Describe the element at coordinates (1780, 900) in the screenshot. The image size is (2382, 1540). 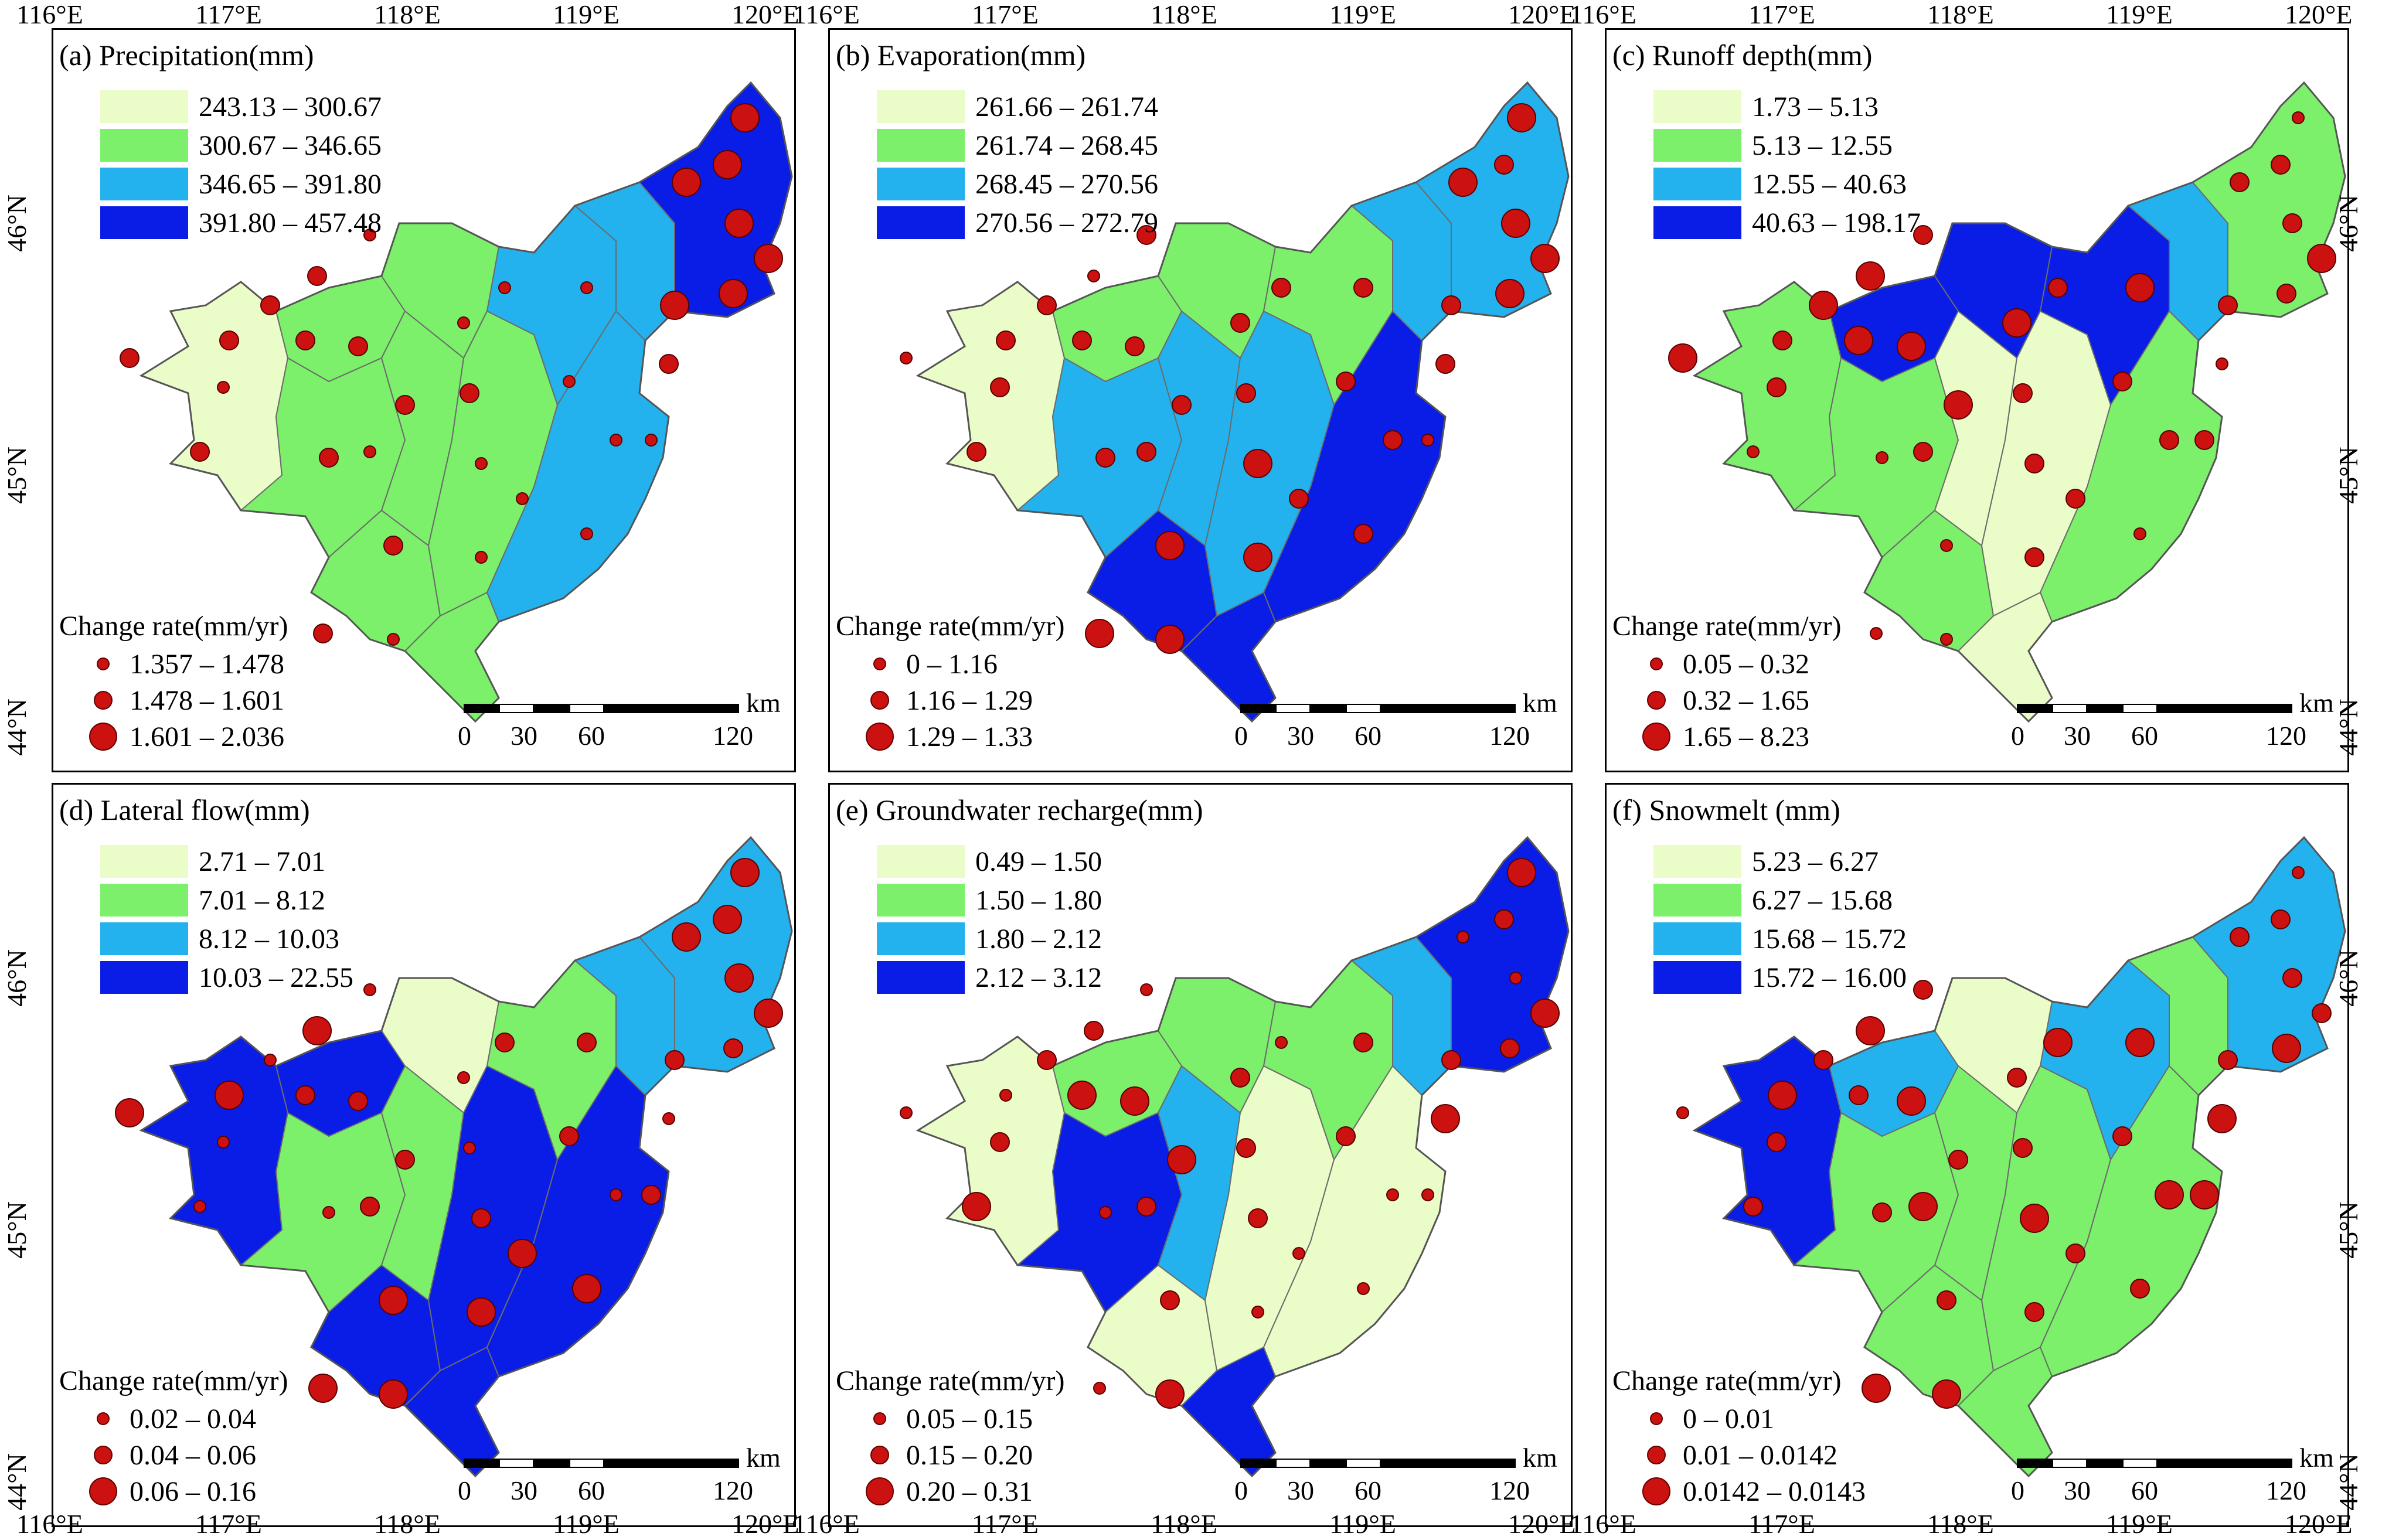
I see `legend-class-row: 6.27 – 15.68` at that location.